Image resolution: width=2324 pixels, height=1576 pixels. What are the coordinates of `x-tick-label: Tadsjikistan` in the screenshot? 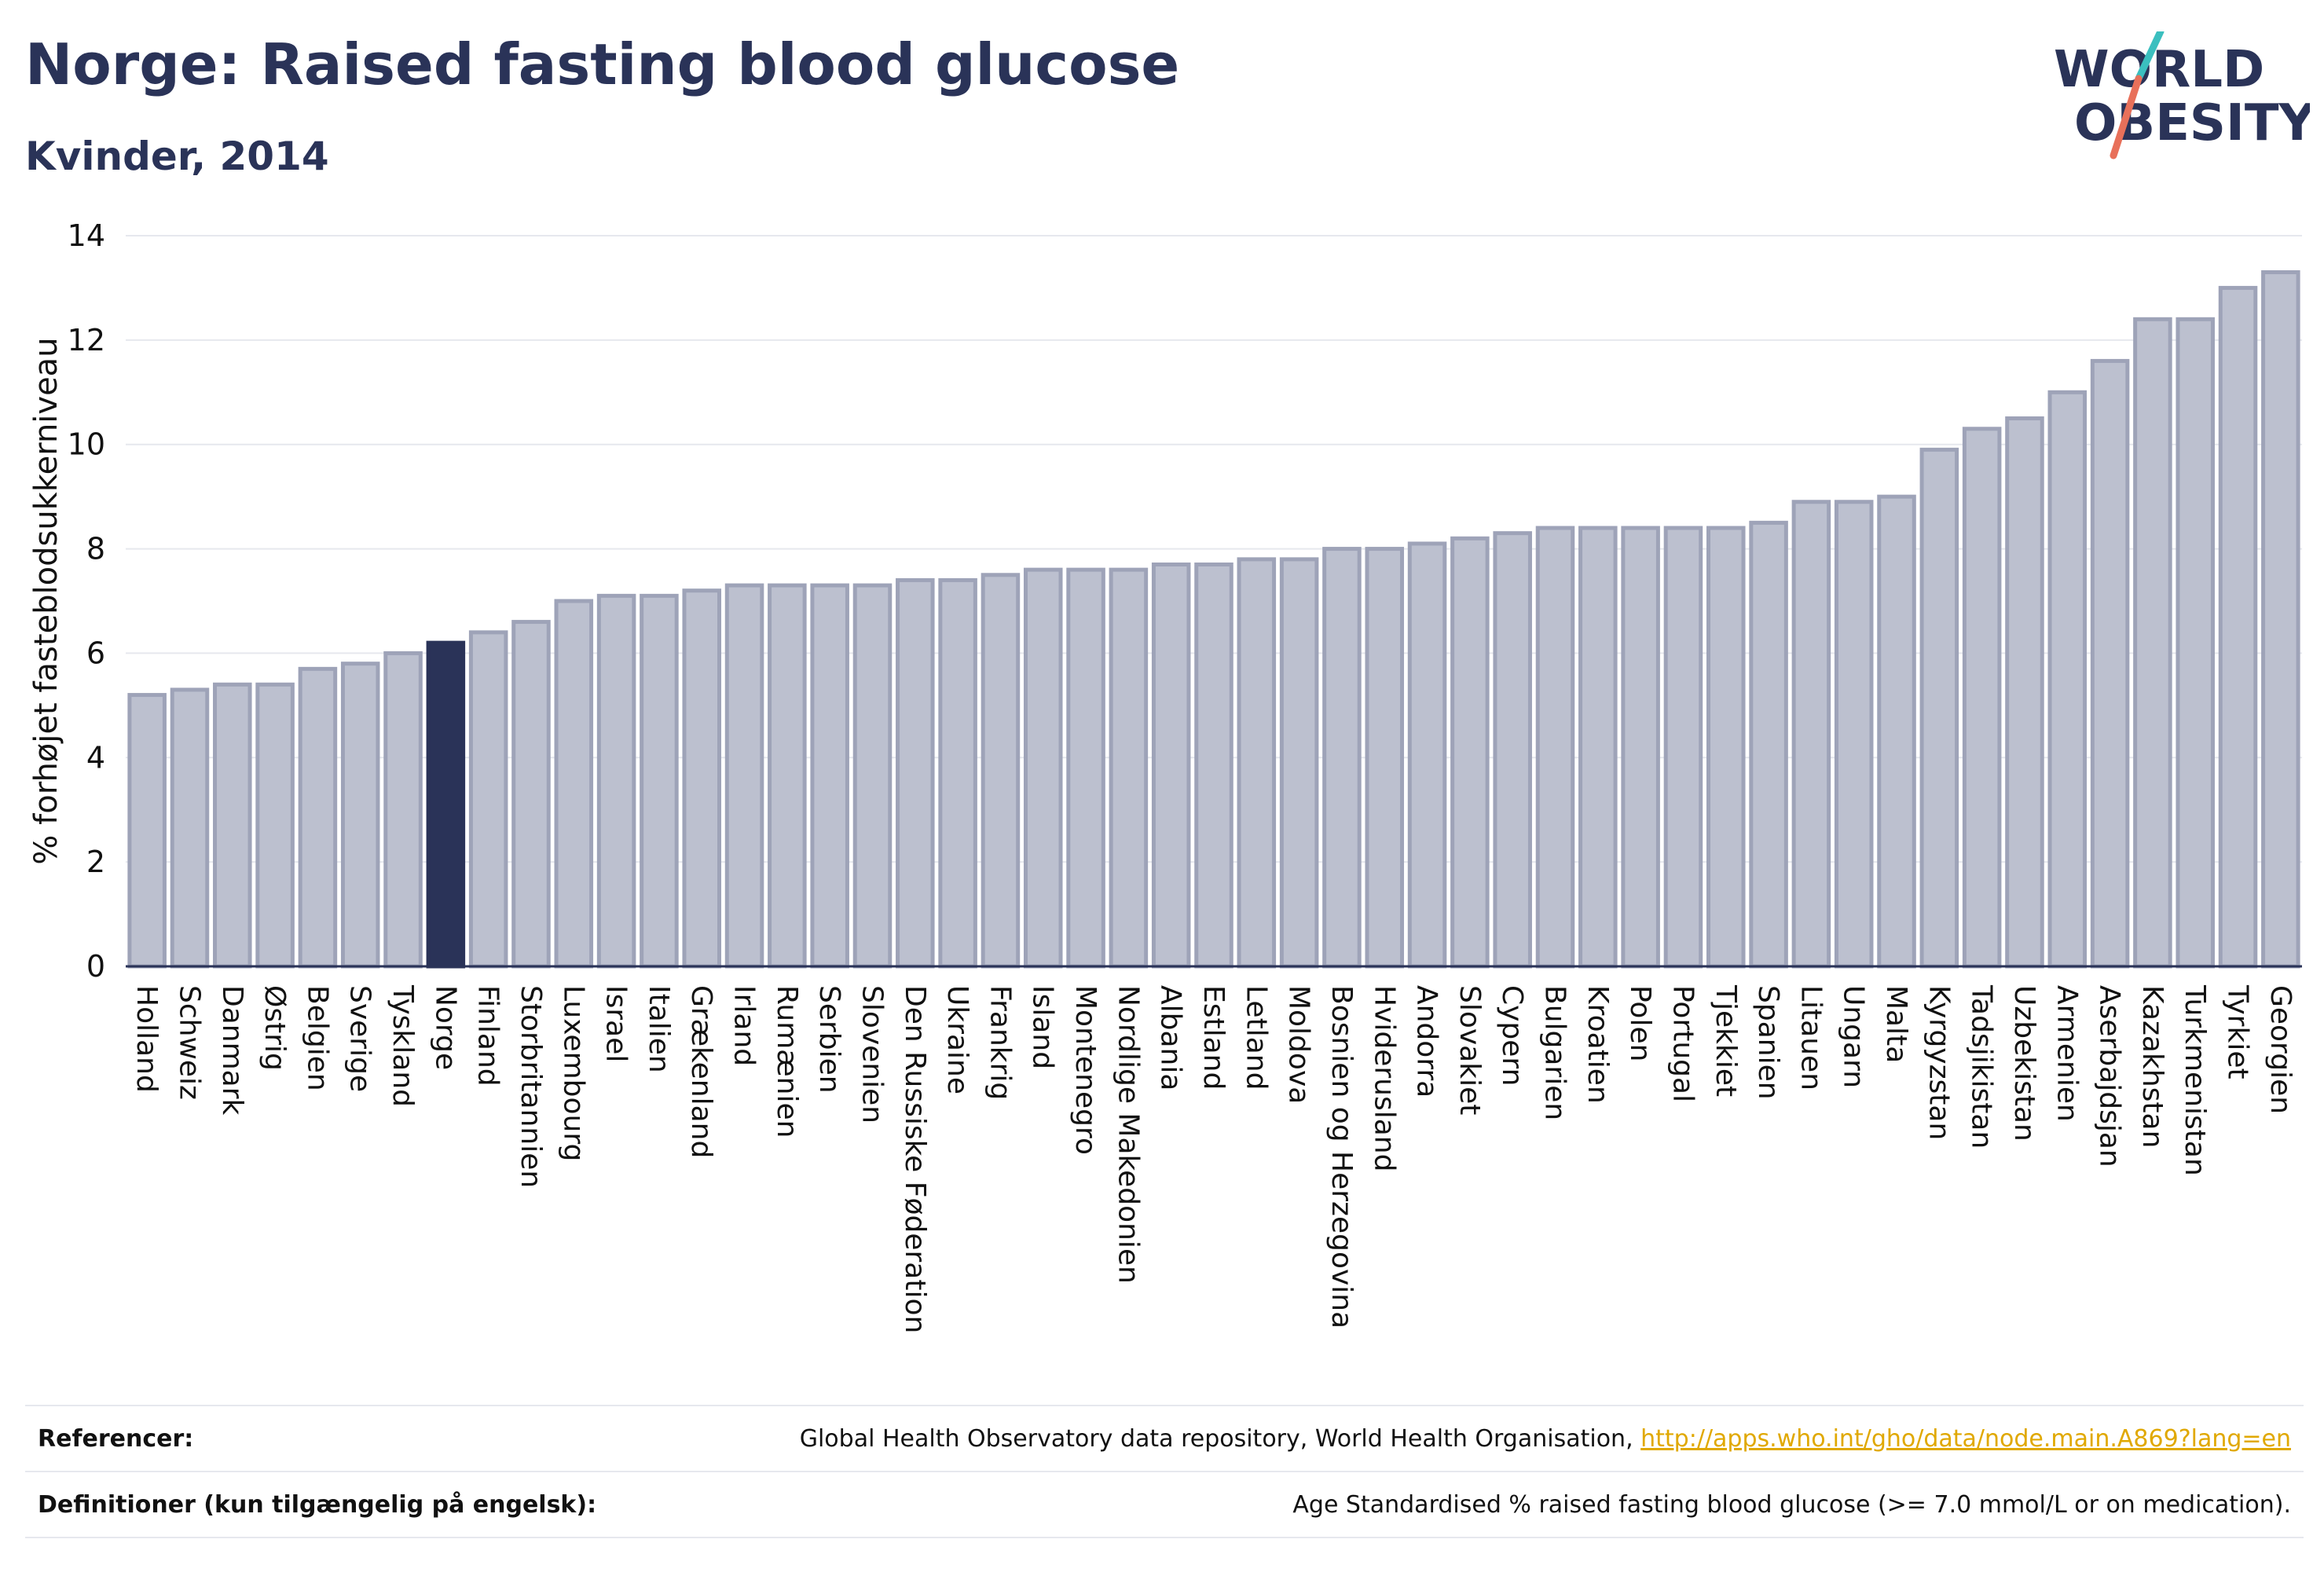 It's located at (1982, 1066).